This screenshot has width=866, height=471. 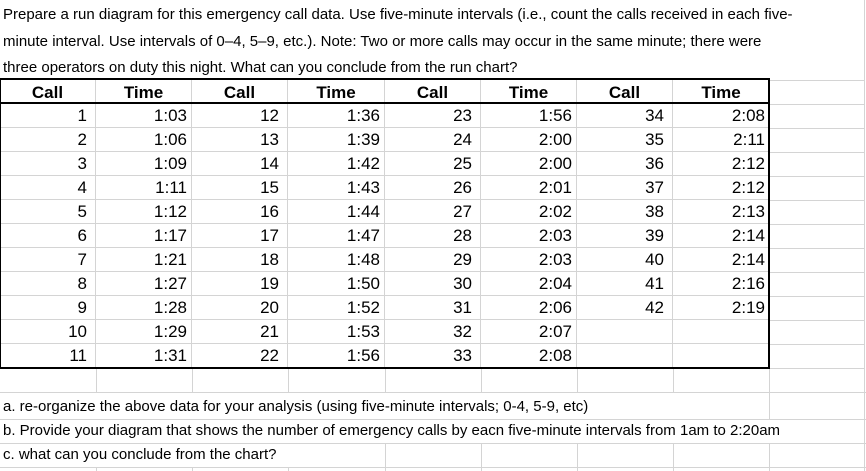 I want to click on call-time-cell: 2:16, so click(x=721, y=284).